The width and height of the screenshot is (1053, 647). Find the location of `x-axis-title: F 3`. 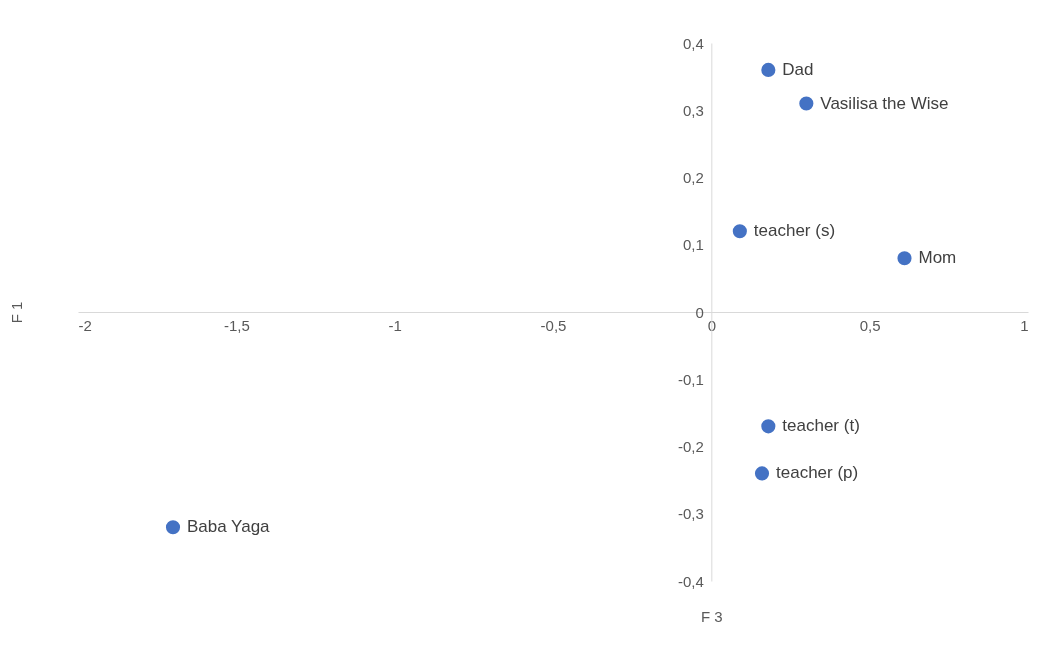

x-axis-title: F 3 is located at coordinates (711, 616).